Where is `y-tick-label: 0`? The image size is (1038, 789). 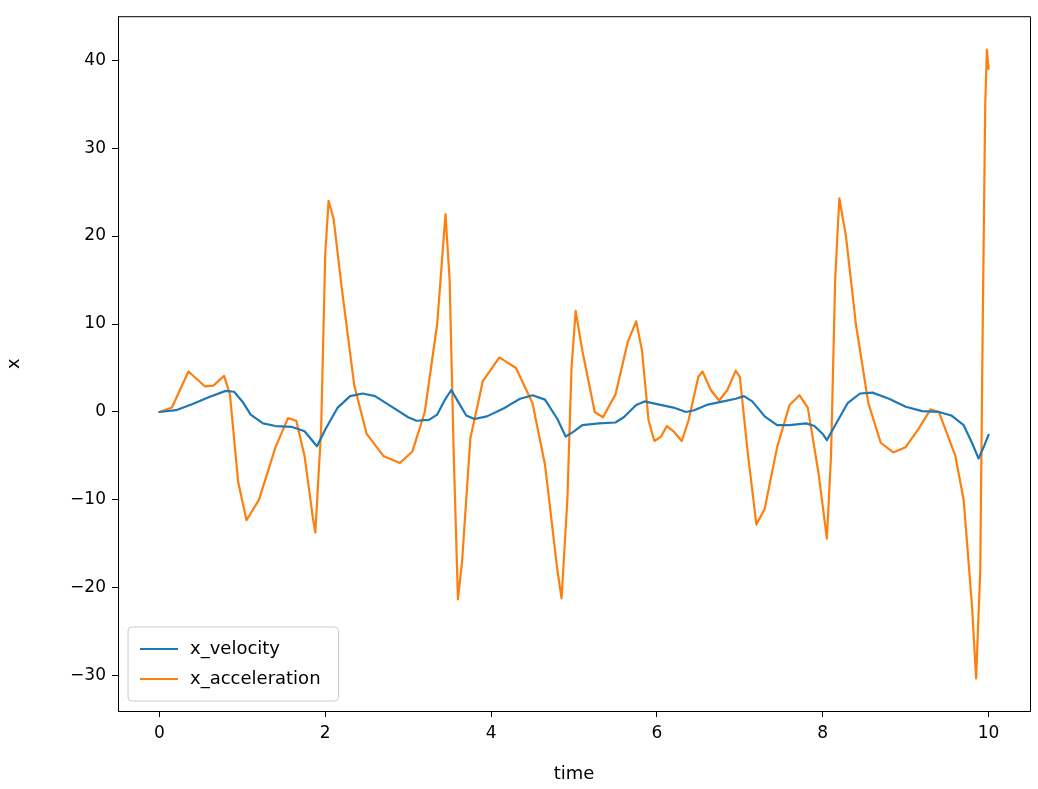
y-tick-label: 0 is located at coordinates (100, 410).